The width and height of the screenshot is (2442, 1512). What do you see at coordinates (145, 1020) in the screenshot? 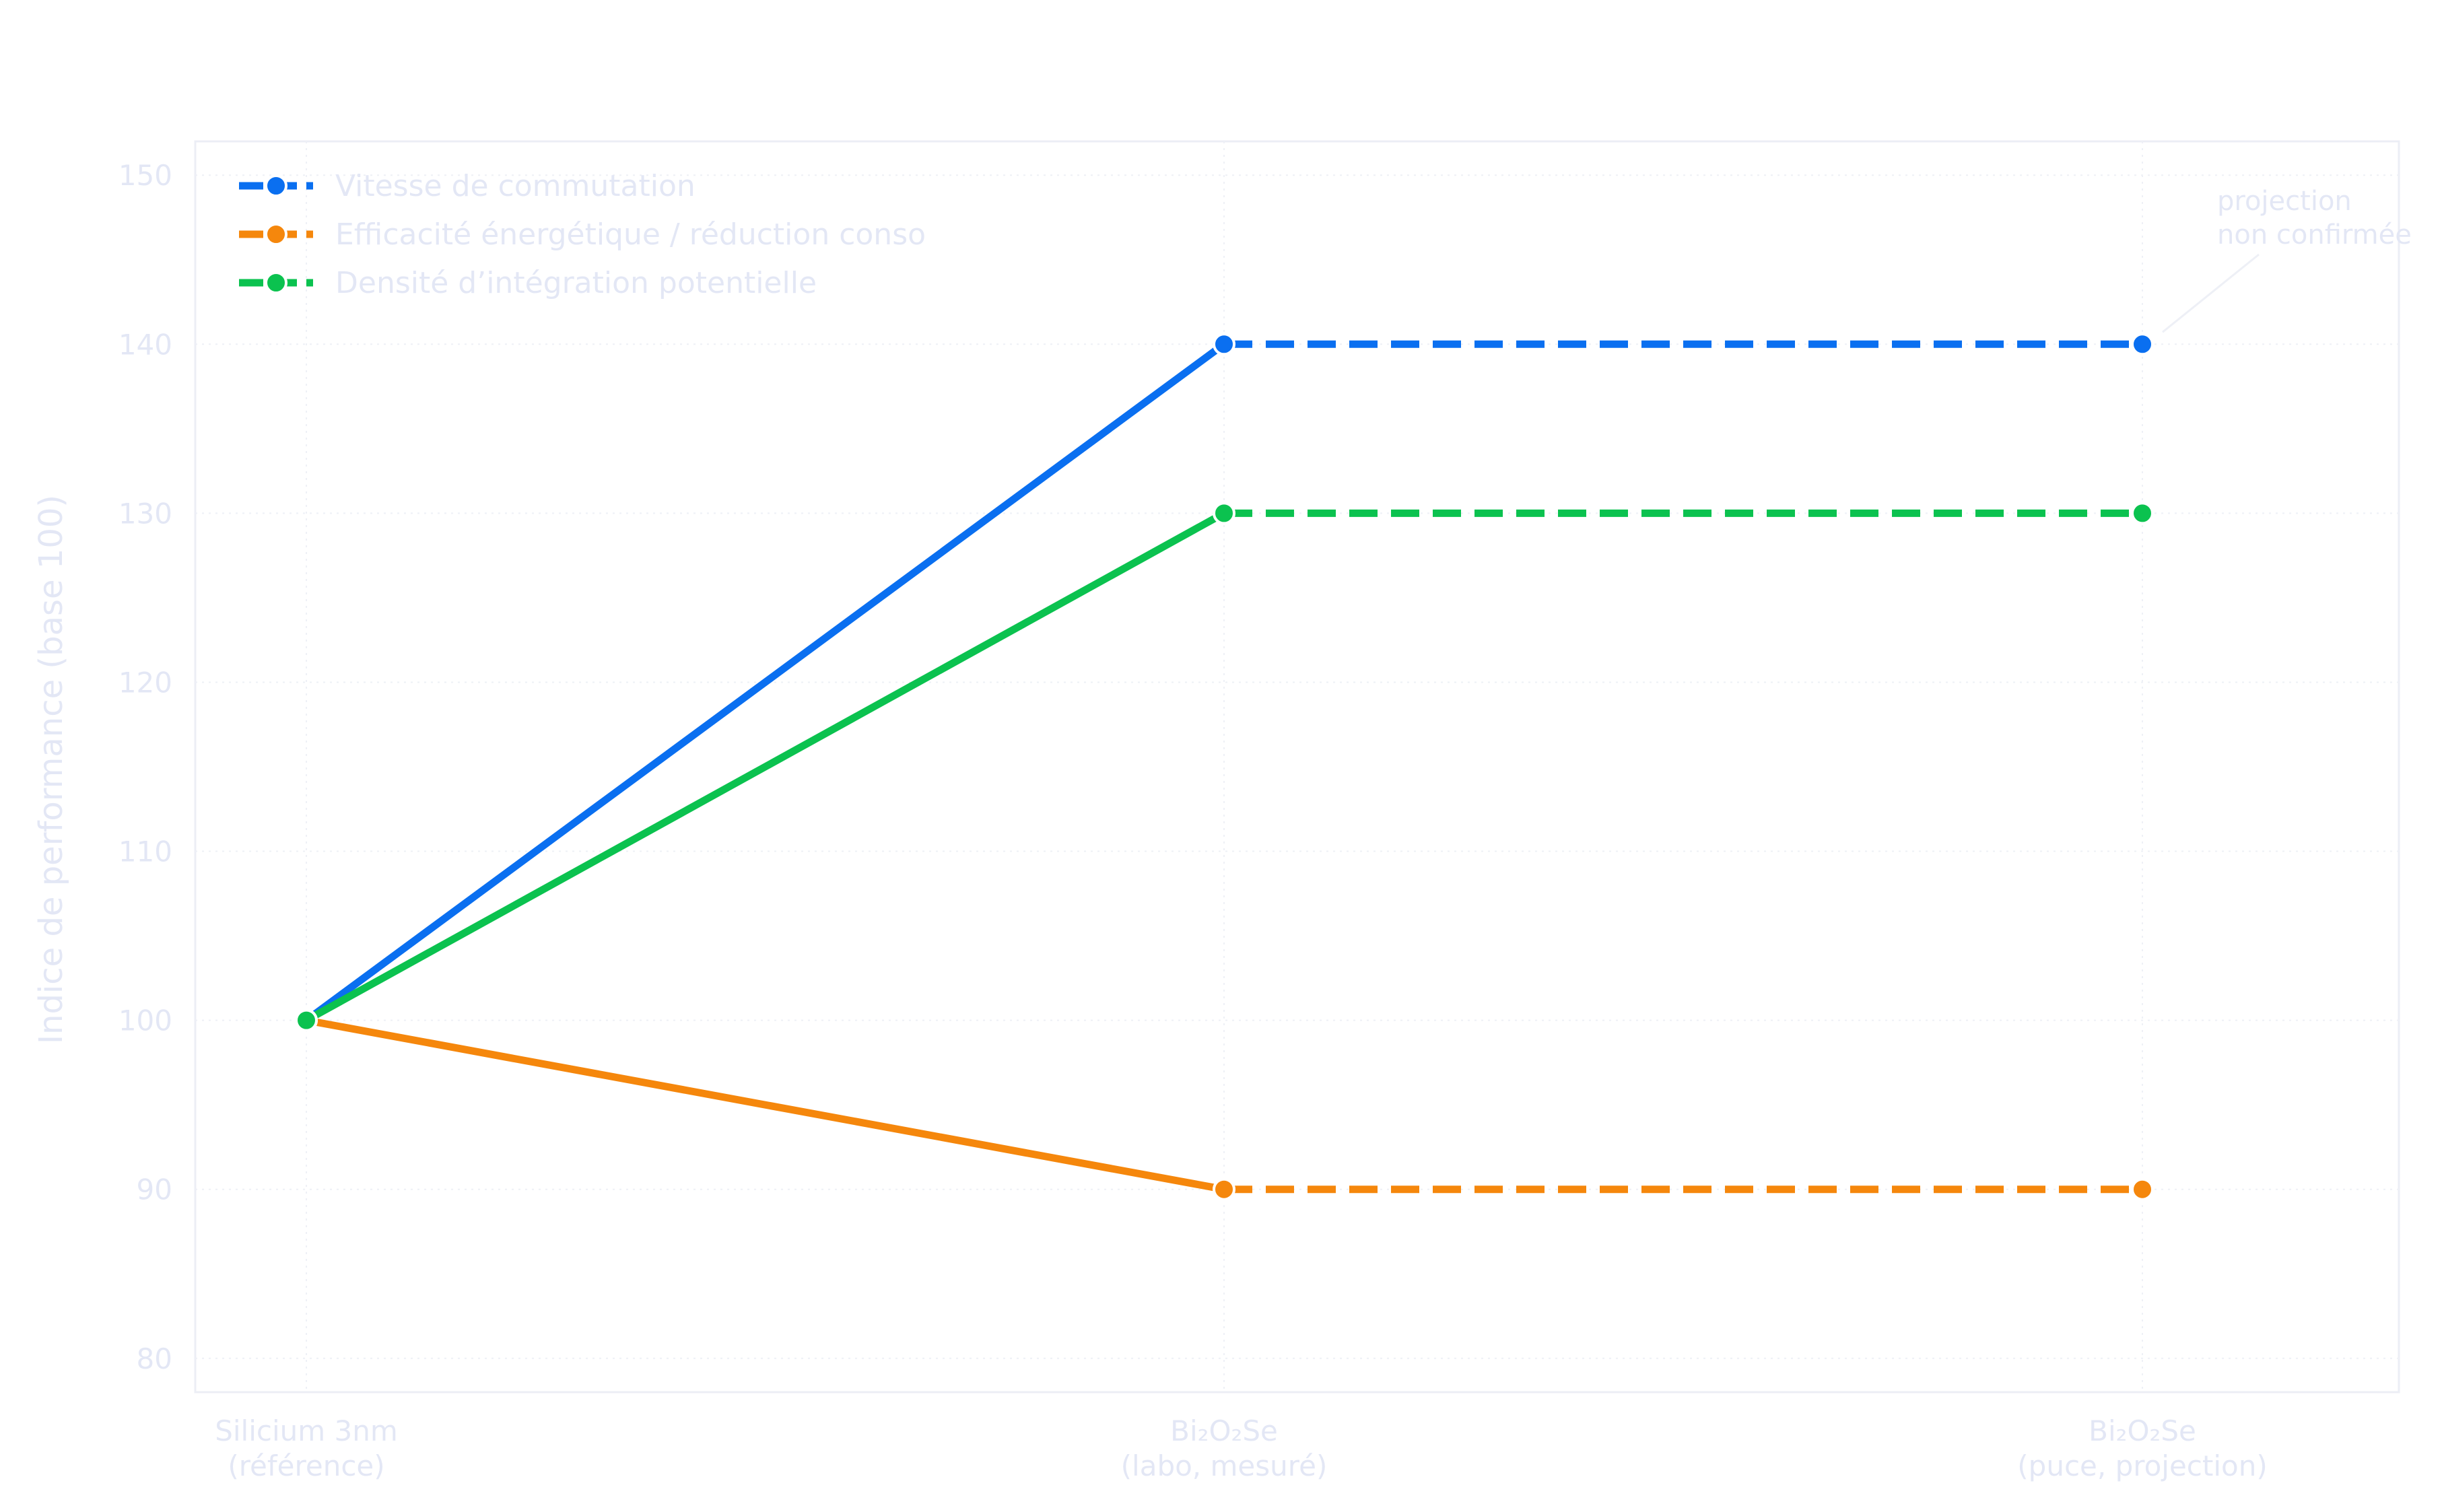
I see `y-tick-label: 100` at bounding box center [145, 1020].